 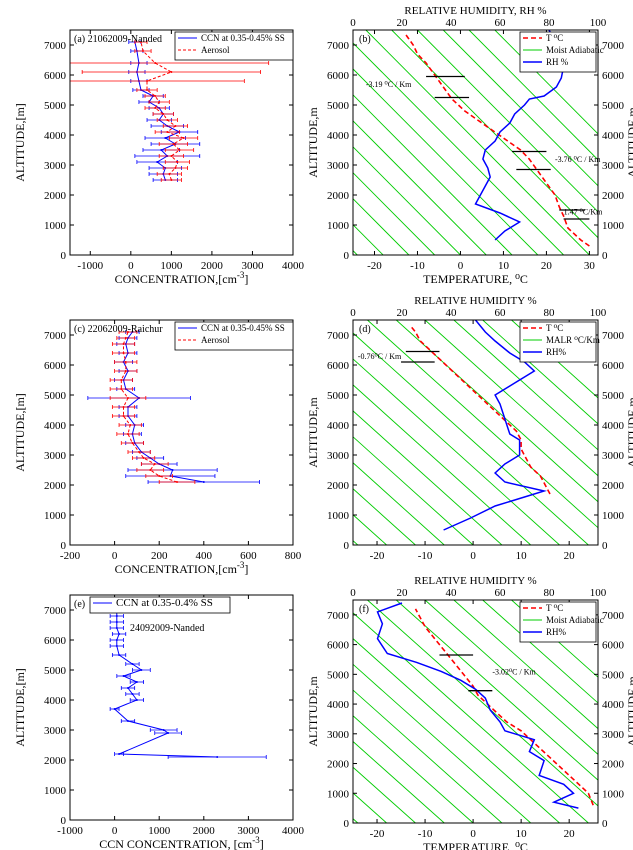 What do you see at coordinates (55, 76) in the screenshot?
I see `y-tick-label: 6000` at bounding box center [55, 76].